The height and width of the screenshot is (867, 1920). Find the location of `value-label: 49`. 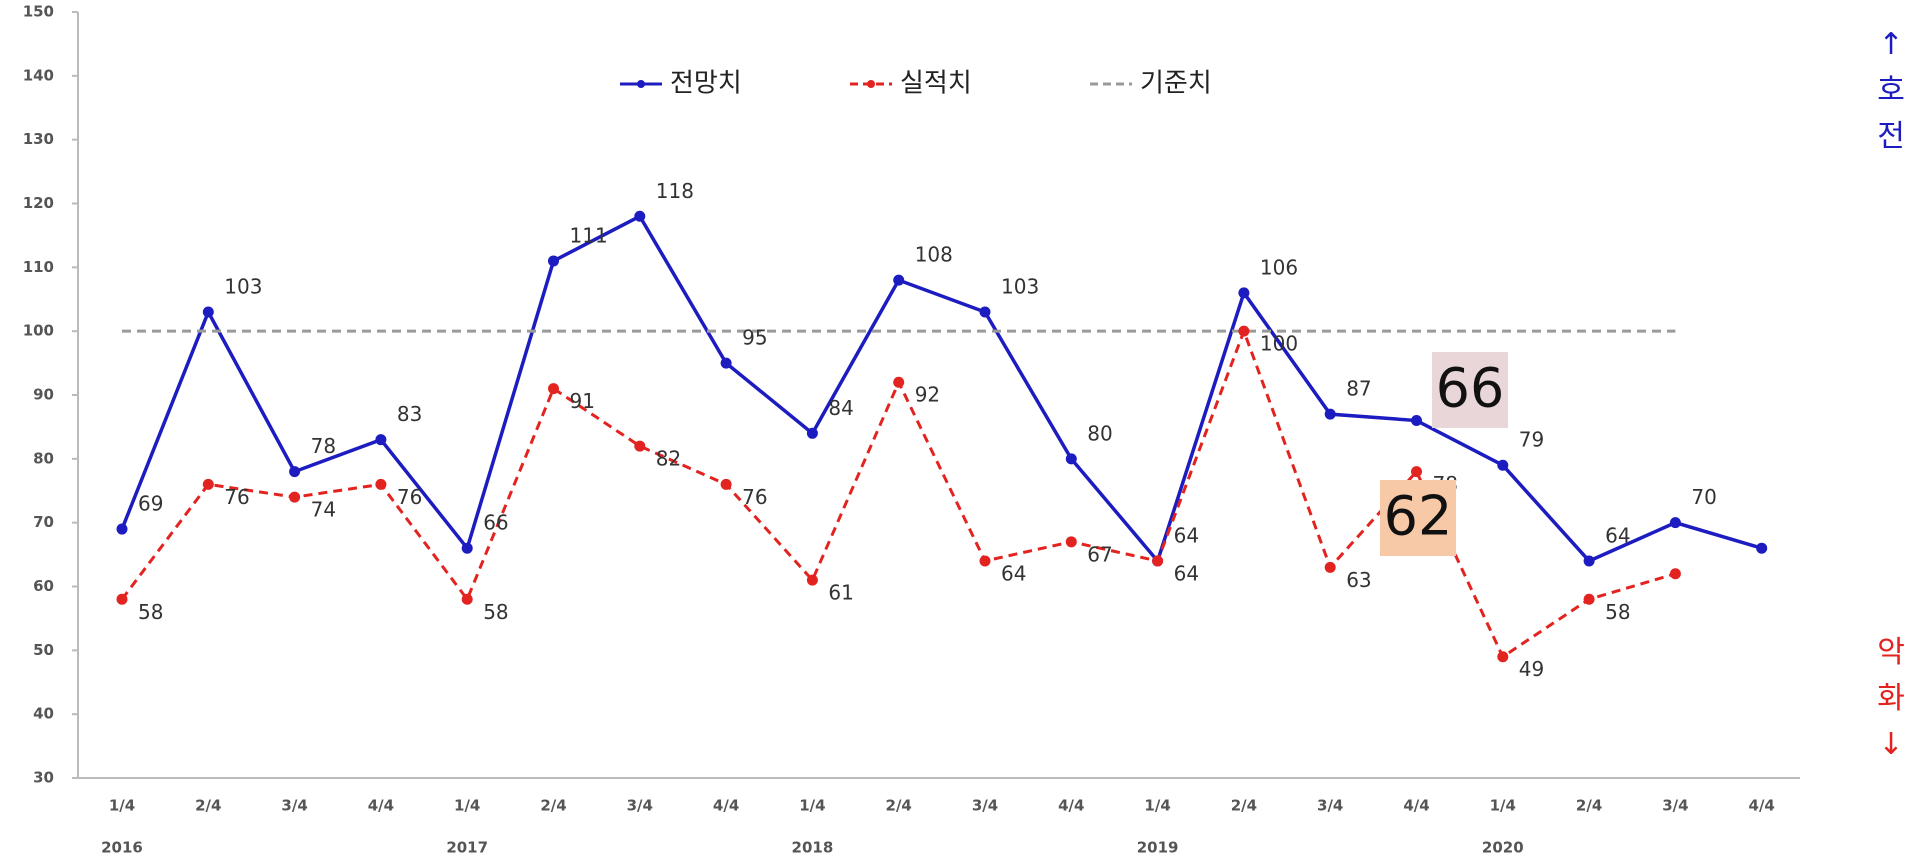

value-label: 49 is located at coordinates (1531, 669).